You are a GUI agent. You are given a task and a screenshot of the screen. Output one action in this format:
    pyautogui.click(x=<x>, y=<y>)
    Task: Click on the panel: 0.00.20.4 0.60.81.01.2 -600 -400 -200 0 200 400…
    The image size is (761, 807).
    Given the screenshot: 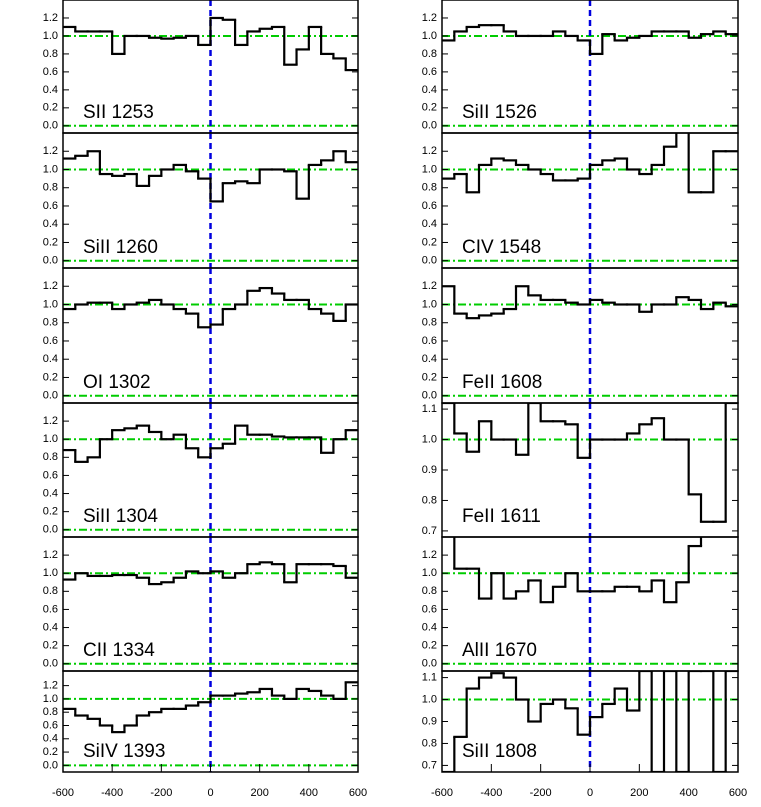 What is the action you would take?
    pyautogui.click(x=205, y=734)
    